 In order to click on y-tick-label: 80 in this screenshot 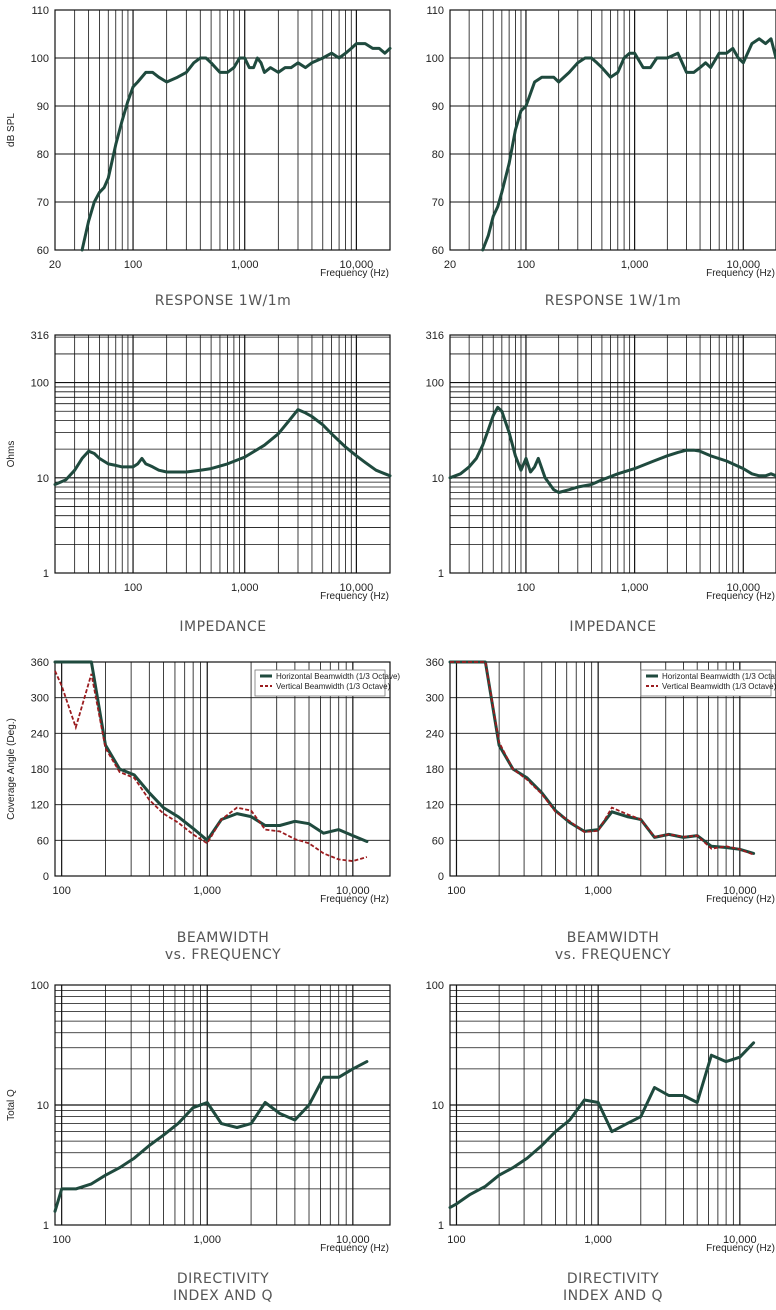, I will do `click(43, 155)`.